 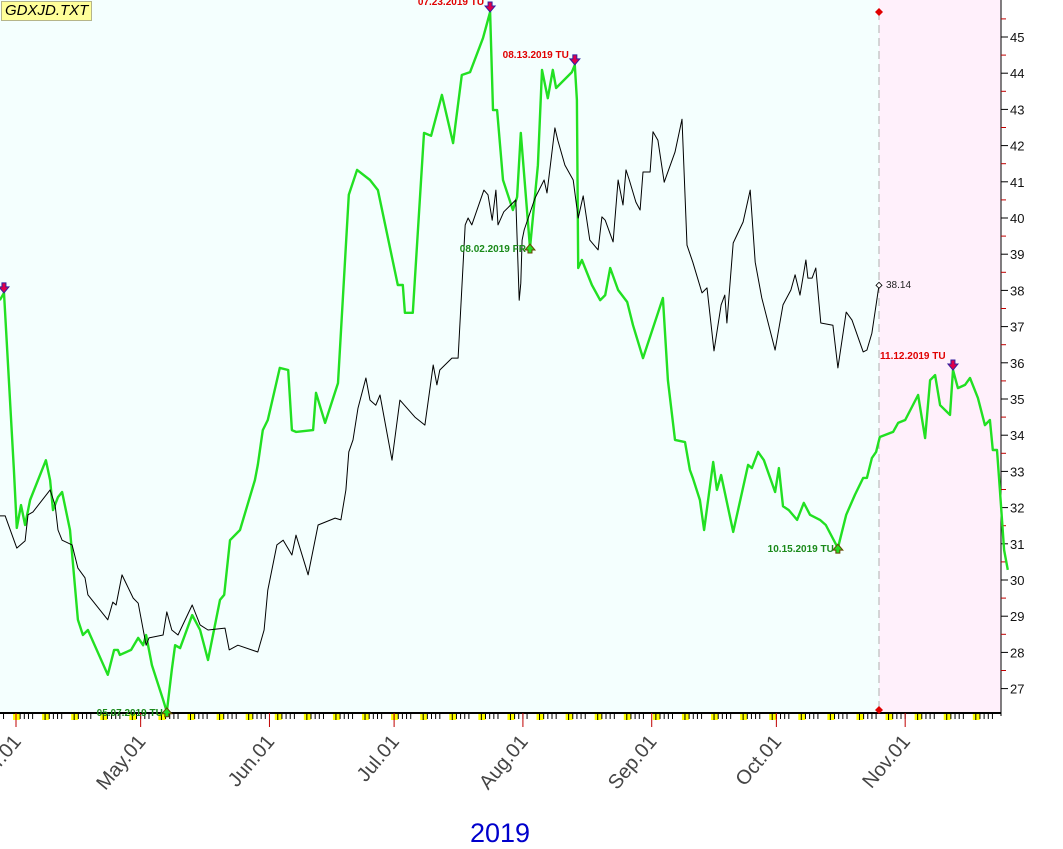 What do you see at coordinates (251, 761) in the screenshot?
I see `month-label: Jun.01` at bounding box center [251, 761].